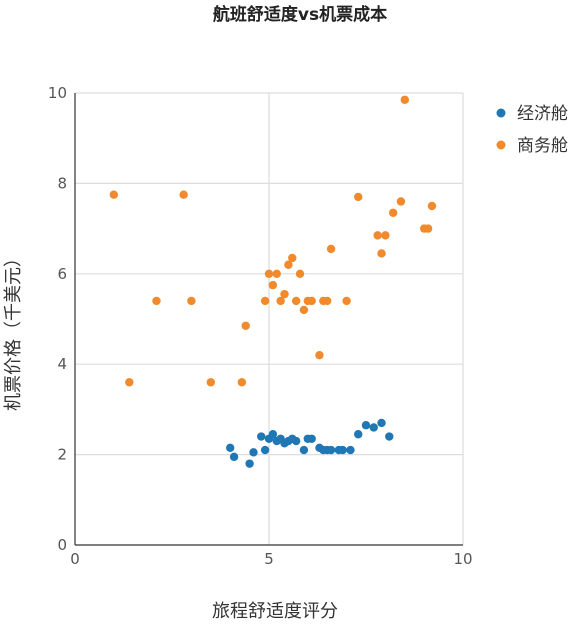 The height and width of the screenshot is (625, 583). I want to click on chart-title: 航班舒适度vs机票成本, so click(300, 14).